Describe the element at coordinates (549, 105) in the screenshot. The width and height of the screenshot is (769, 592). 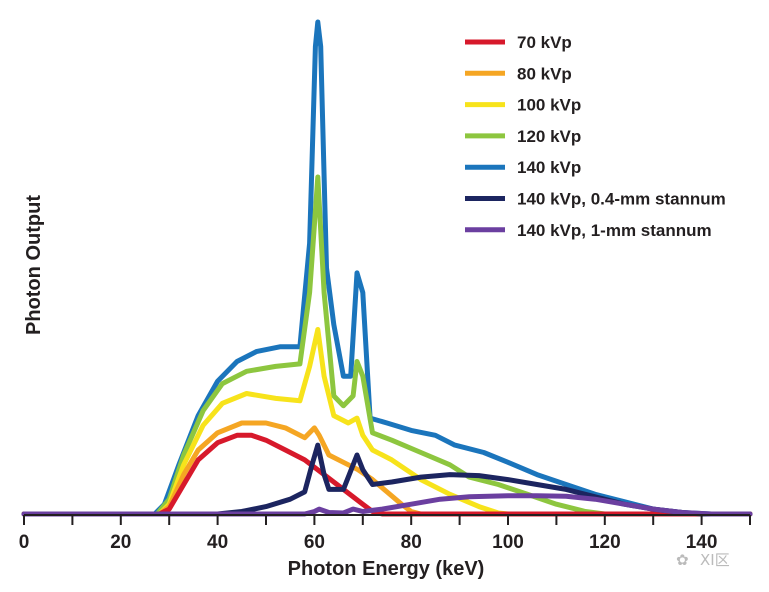
I see `legend-label: 100 kVp` at that location.